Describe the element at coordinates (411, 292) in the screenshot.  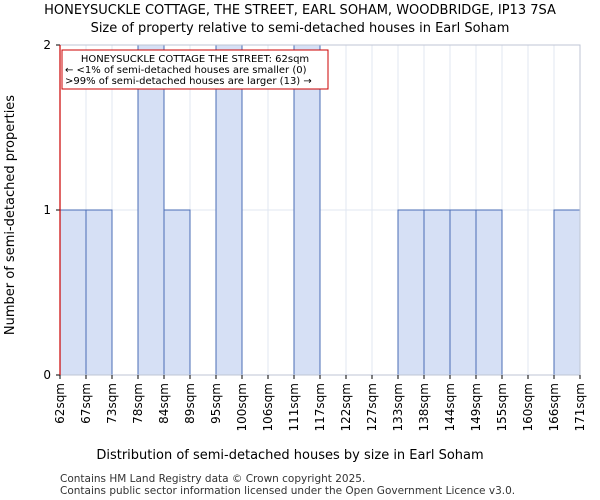
I see `histogram-bar-133sqm` at that location.